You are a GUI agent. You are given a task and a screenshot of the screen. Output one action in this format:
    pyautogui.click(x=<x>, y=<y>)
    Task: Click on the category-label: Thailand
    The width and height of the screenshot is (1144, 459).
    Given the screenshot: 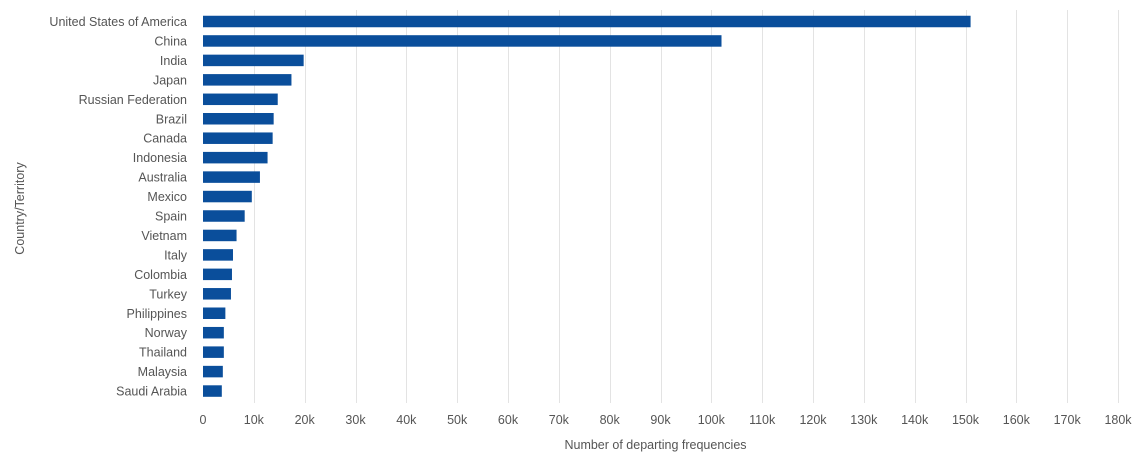 What is the action you would take?
    pyautogui.click(x=163, y=353)
    